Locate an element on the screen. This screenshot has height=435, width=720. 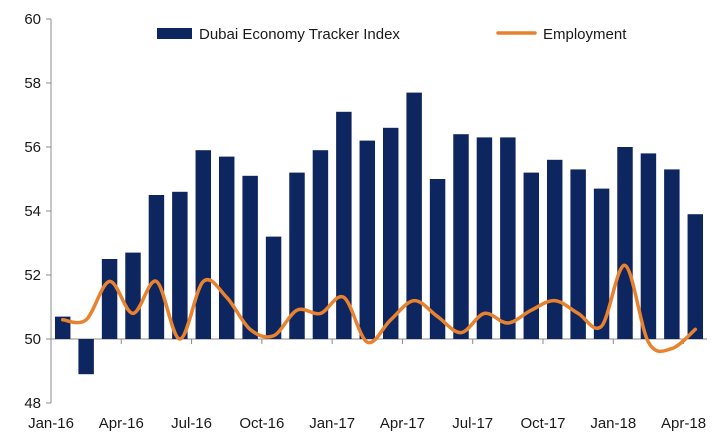
y-tick-label: 54 is located at coordinates (32, 211).